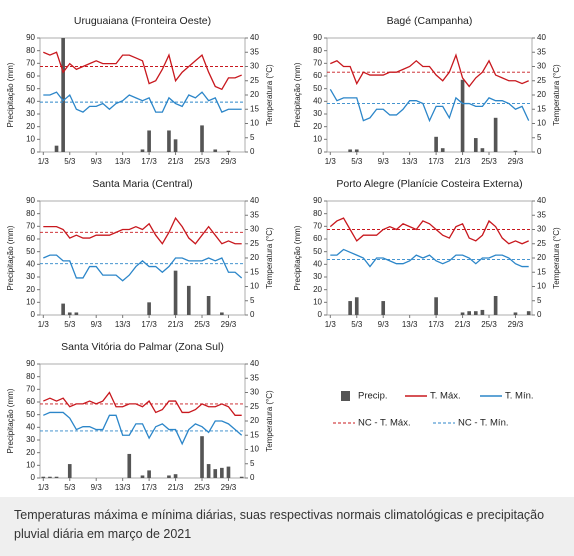 The image size is (574, 556). I want to click on legend-swatch, so click(345, 396).